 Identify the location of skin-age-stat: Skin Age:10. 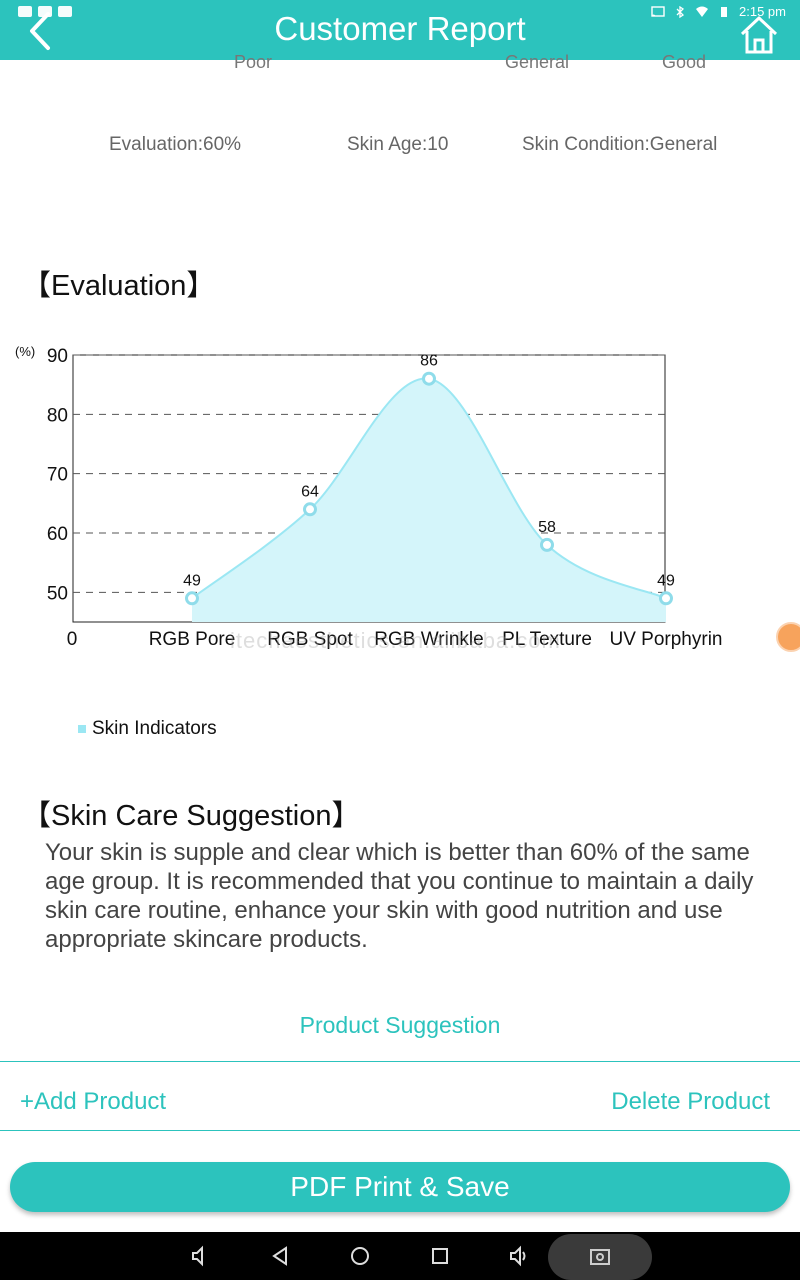
(398, 144).